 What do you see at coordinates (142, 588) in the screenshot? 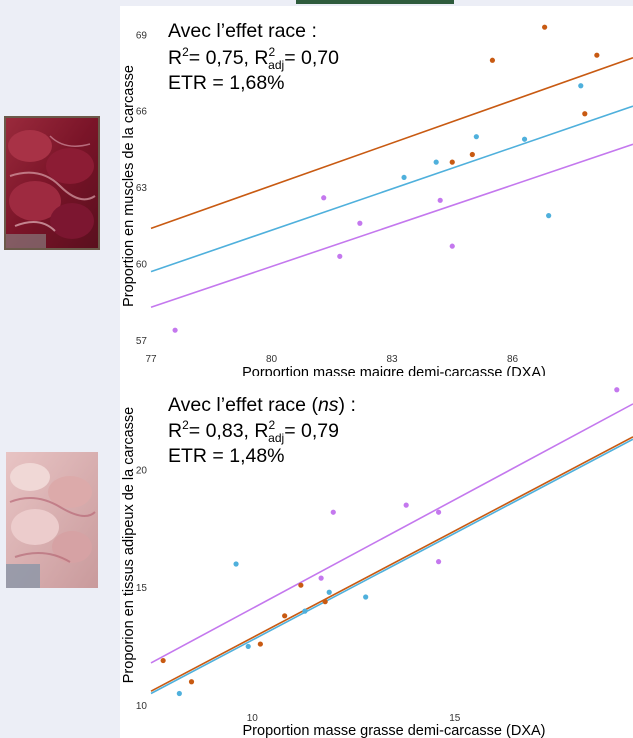
I see `y-tick-label: 15` at bounding box center [142, 588].